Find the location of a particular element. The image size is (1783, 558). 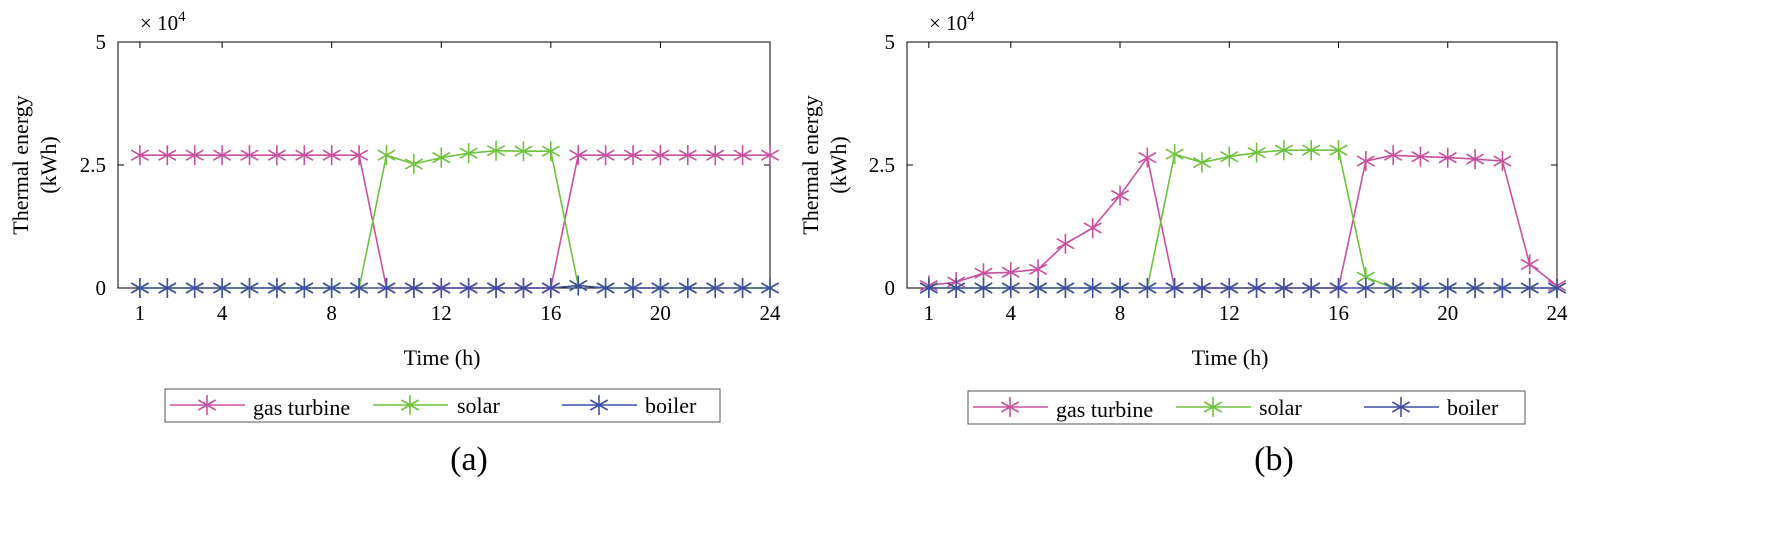

panel-label: (b) is located at coordinates (1274, 459).